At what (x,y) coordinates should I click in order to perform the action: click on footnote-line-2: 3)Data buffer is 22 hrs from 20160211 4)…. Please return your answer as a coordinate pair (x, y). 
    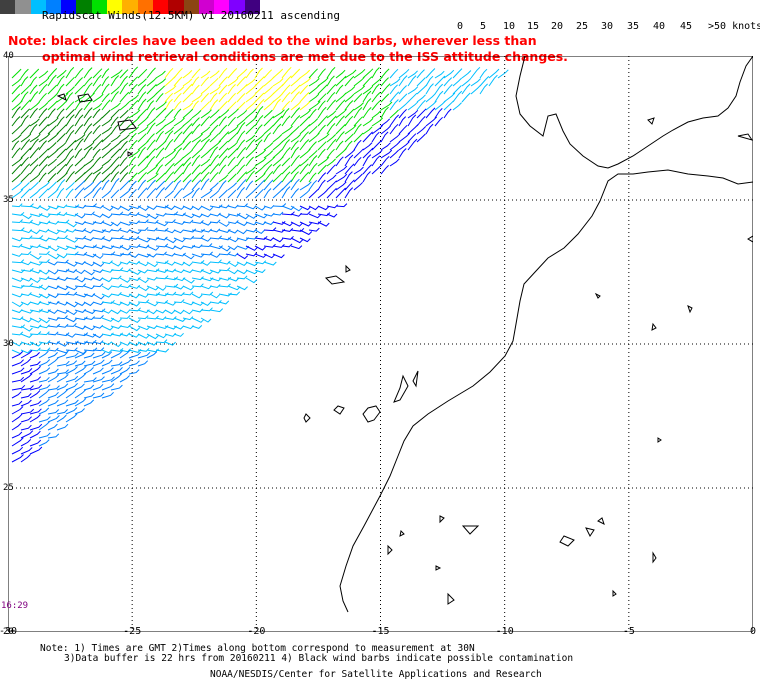
    Looking at the image, I should click on (319, 658).